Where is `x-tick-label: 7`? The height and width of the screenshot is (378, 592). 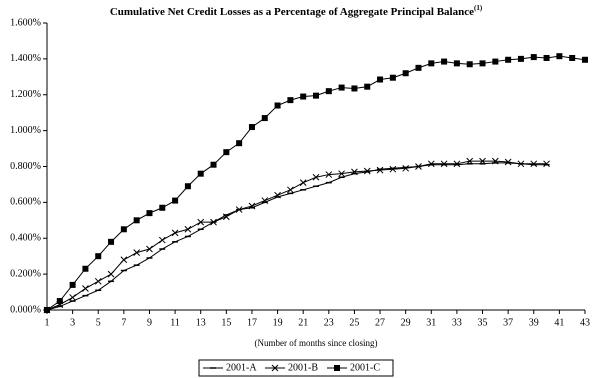 x-tick-label: 7 is located at coordinates (123, 322).